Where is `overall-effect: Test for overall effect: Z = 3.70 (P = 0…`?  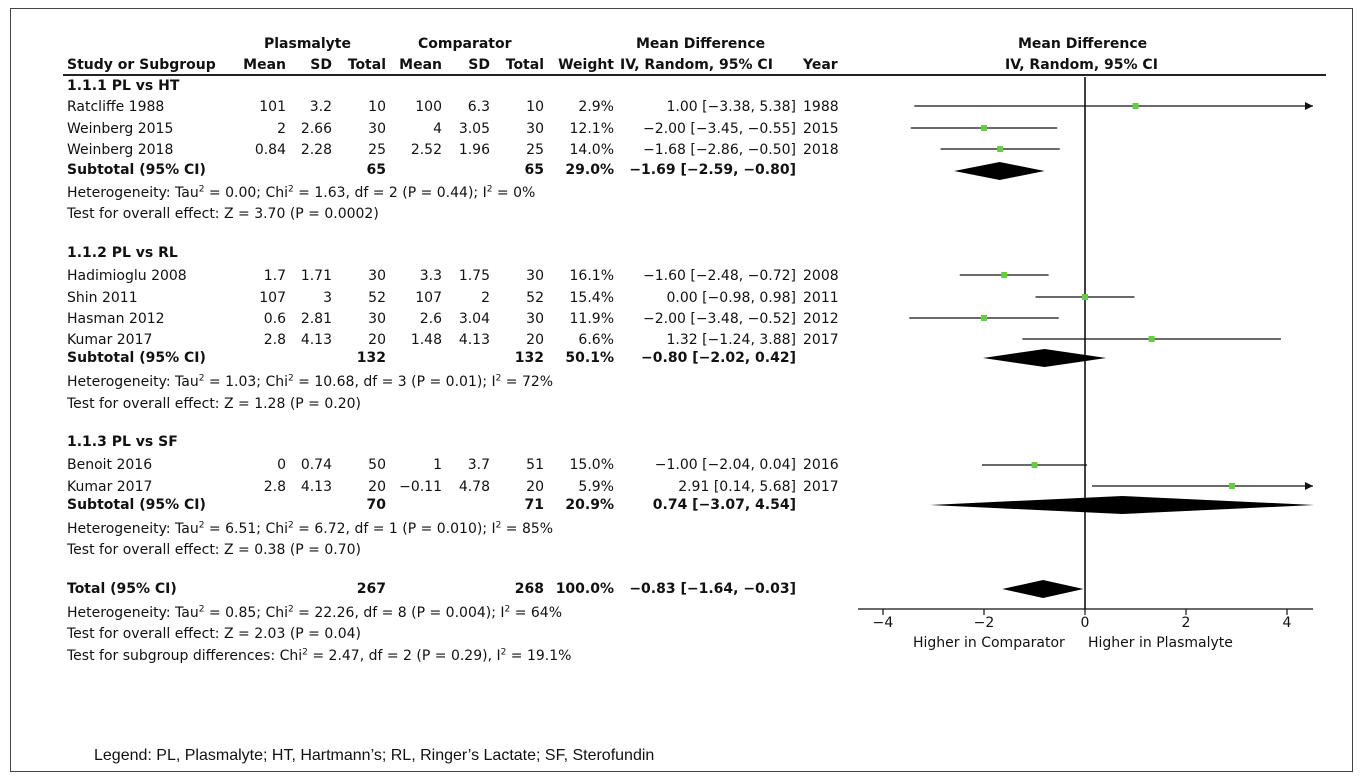
overall-effect: Test for overall effect: Z = 3.70 (P = 0… is located at coordinates (223, 214).